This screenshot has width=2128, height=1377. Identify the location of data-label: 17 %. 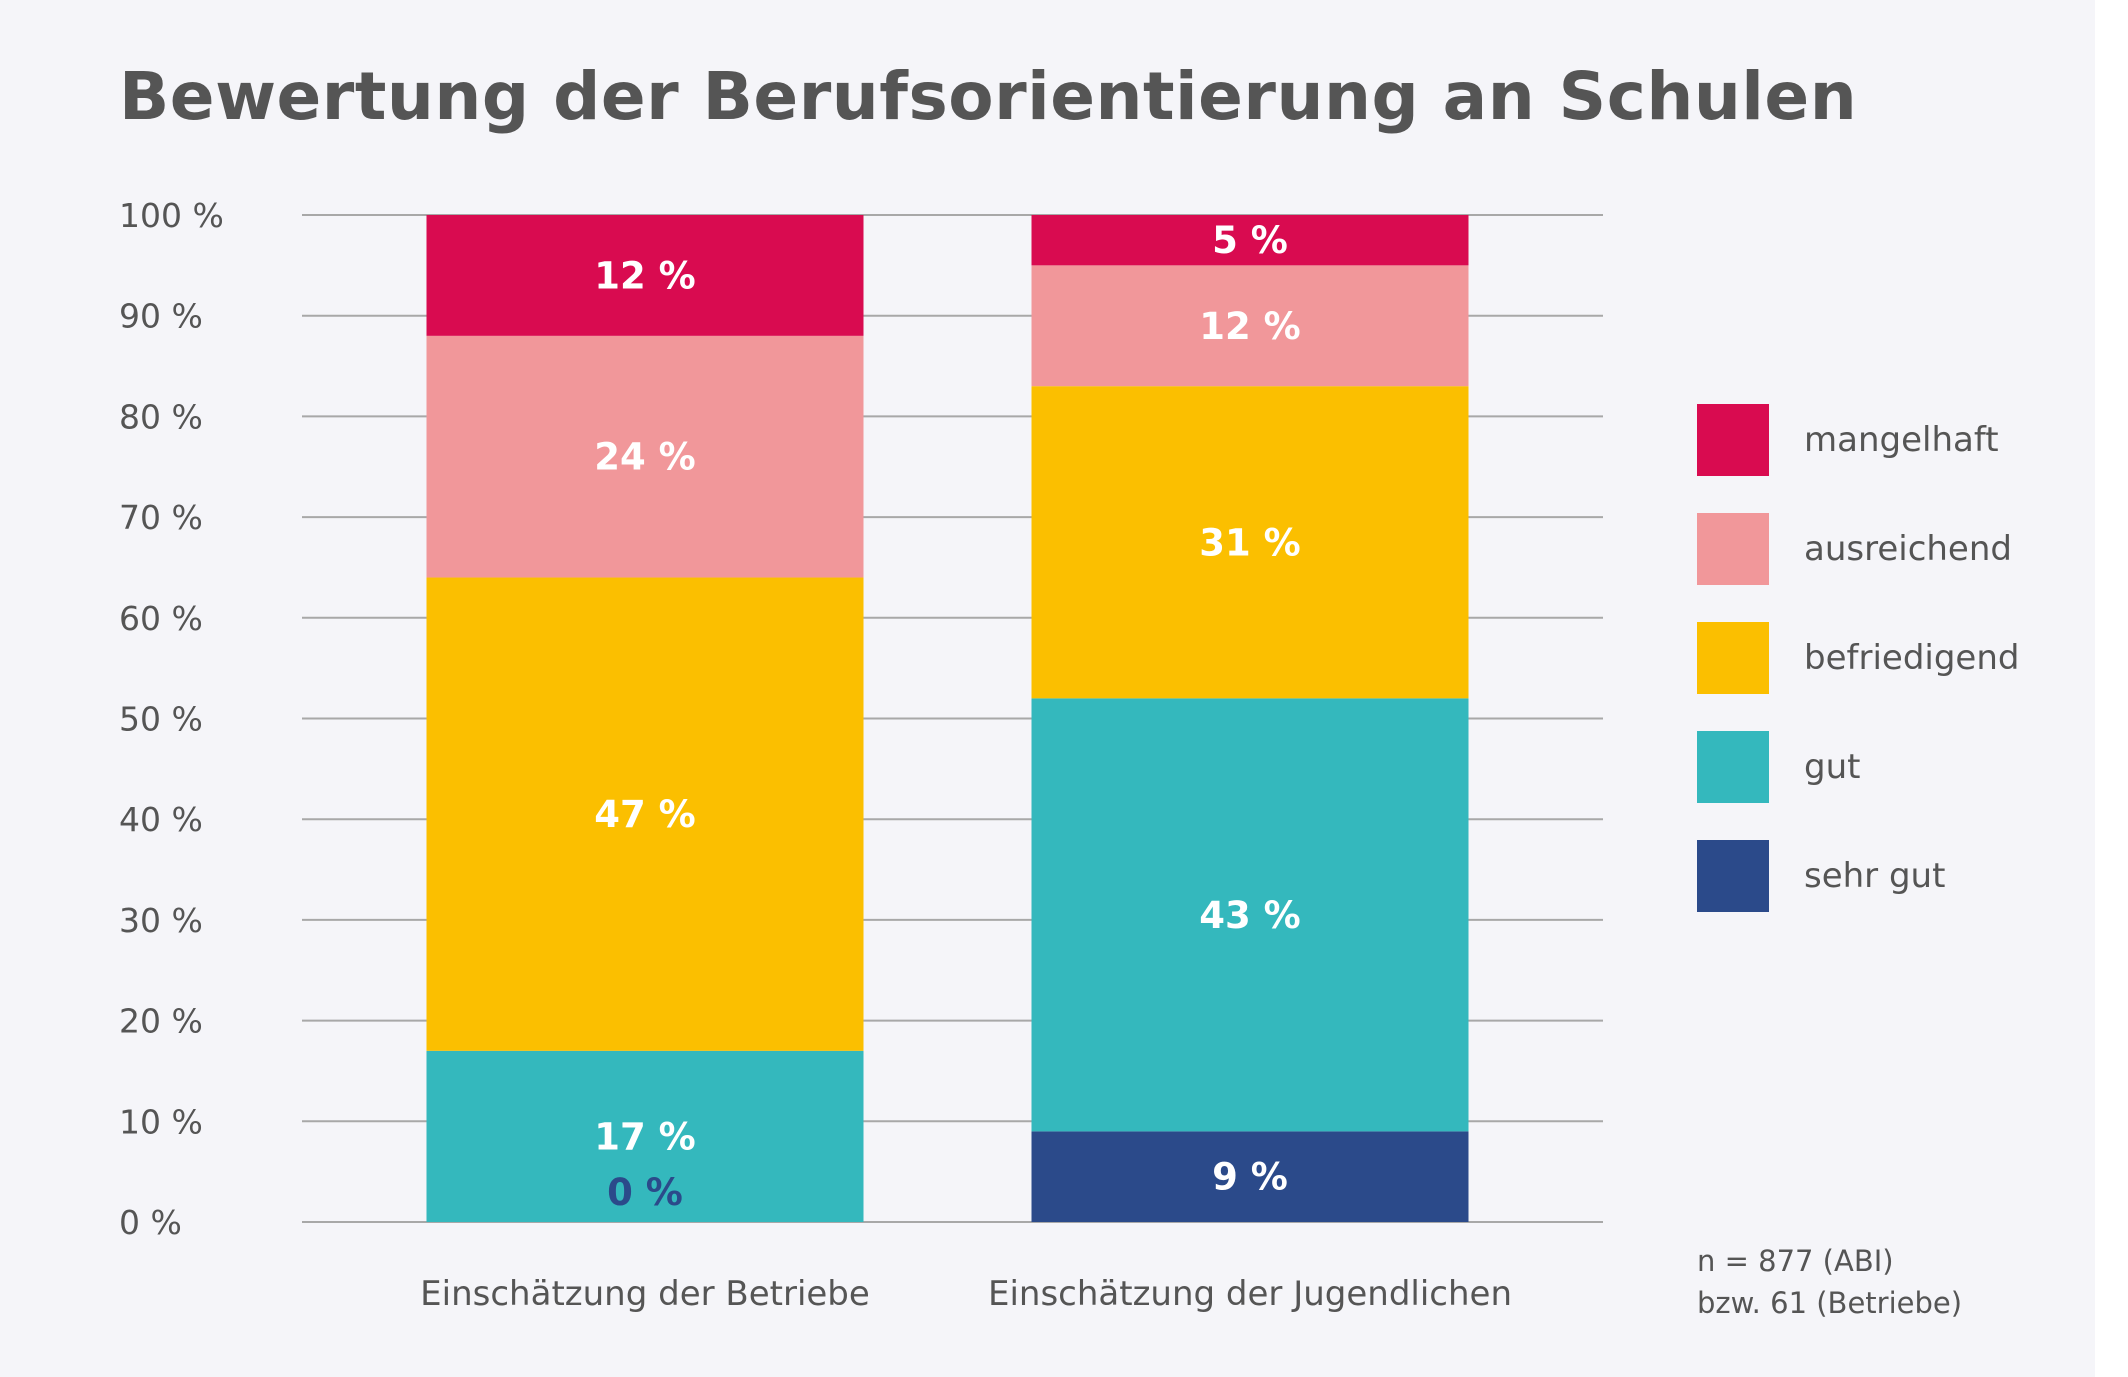
(644, 1136).